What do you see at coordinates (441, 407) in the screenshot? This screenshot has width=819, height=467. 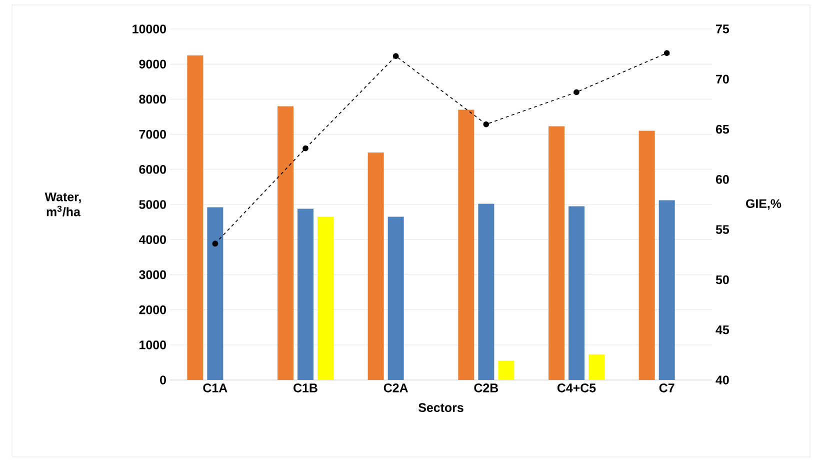 I see `x-axis-title: Sectors` at bounding box center [441, 407].